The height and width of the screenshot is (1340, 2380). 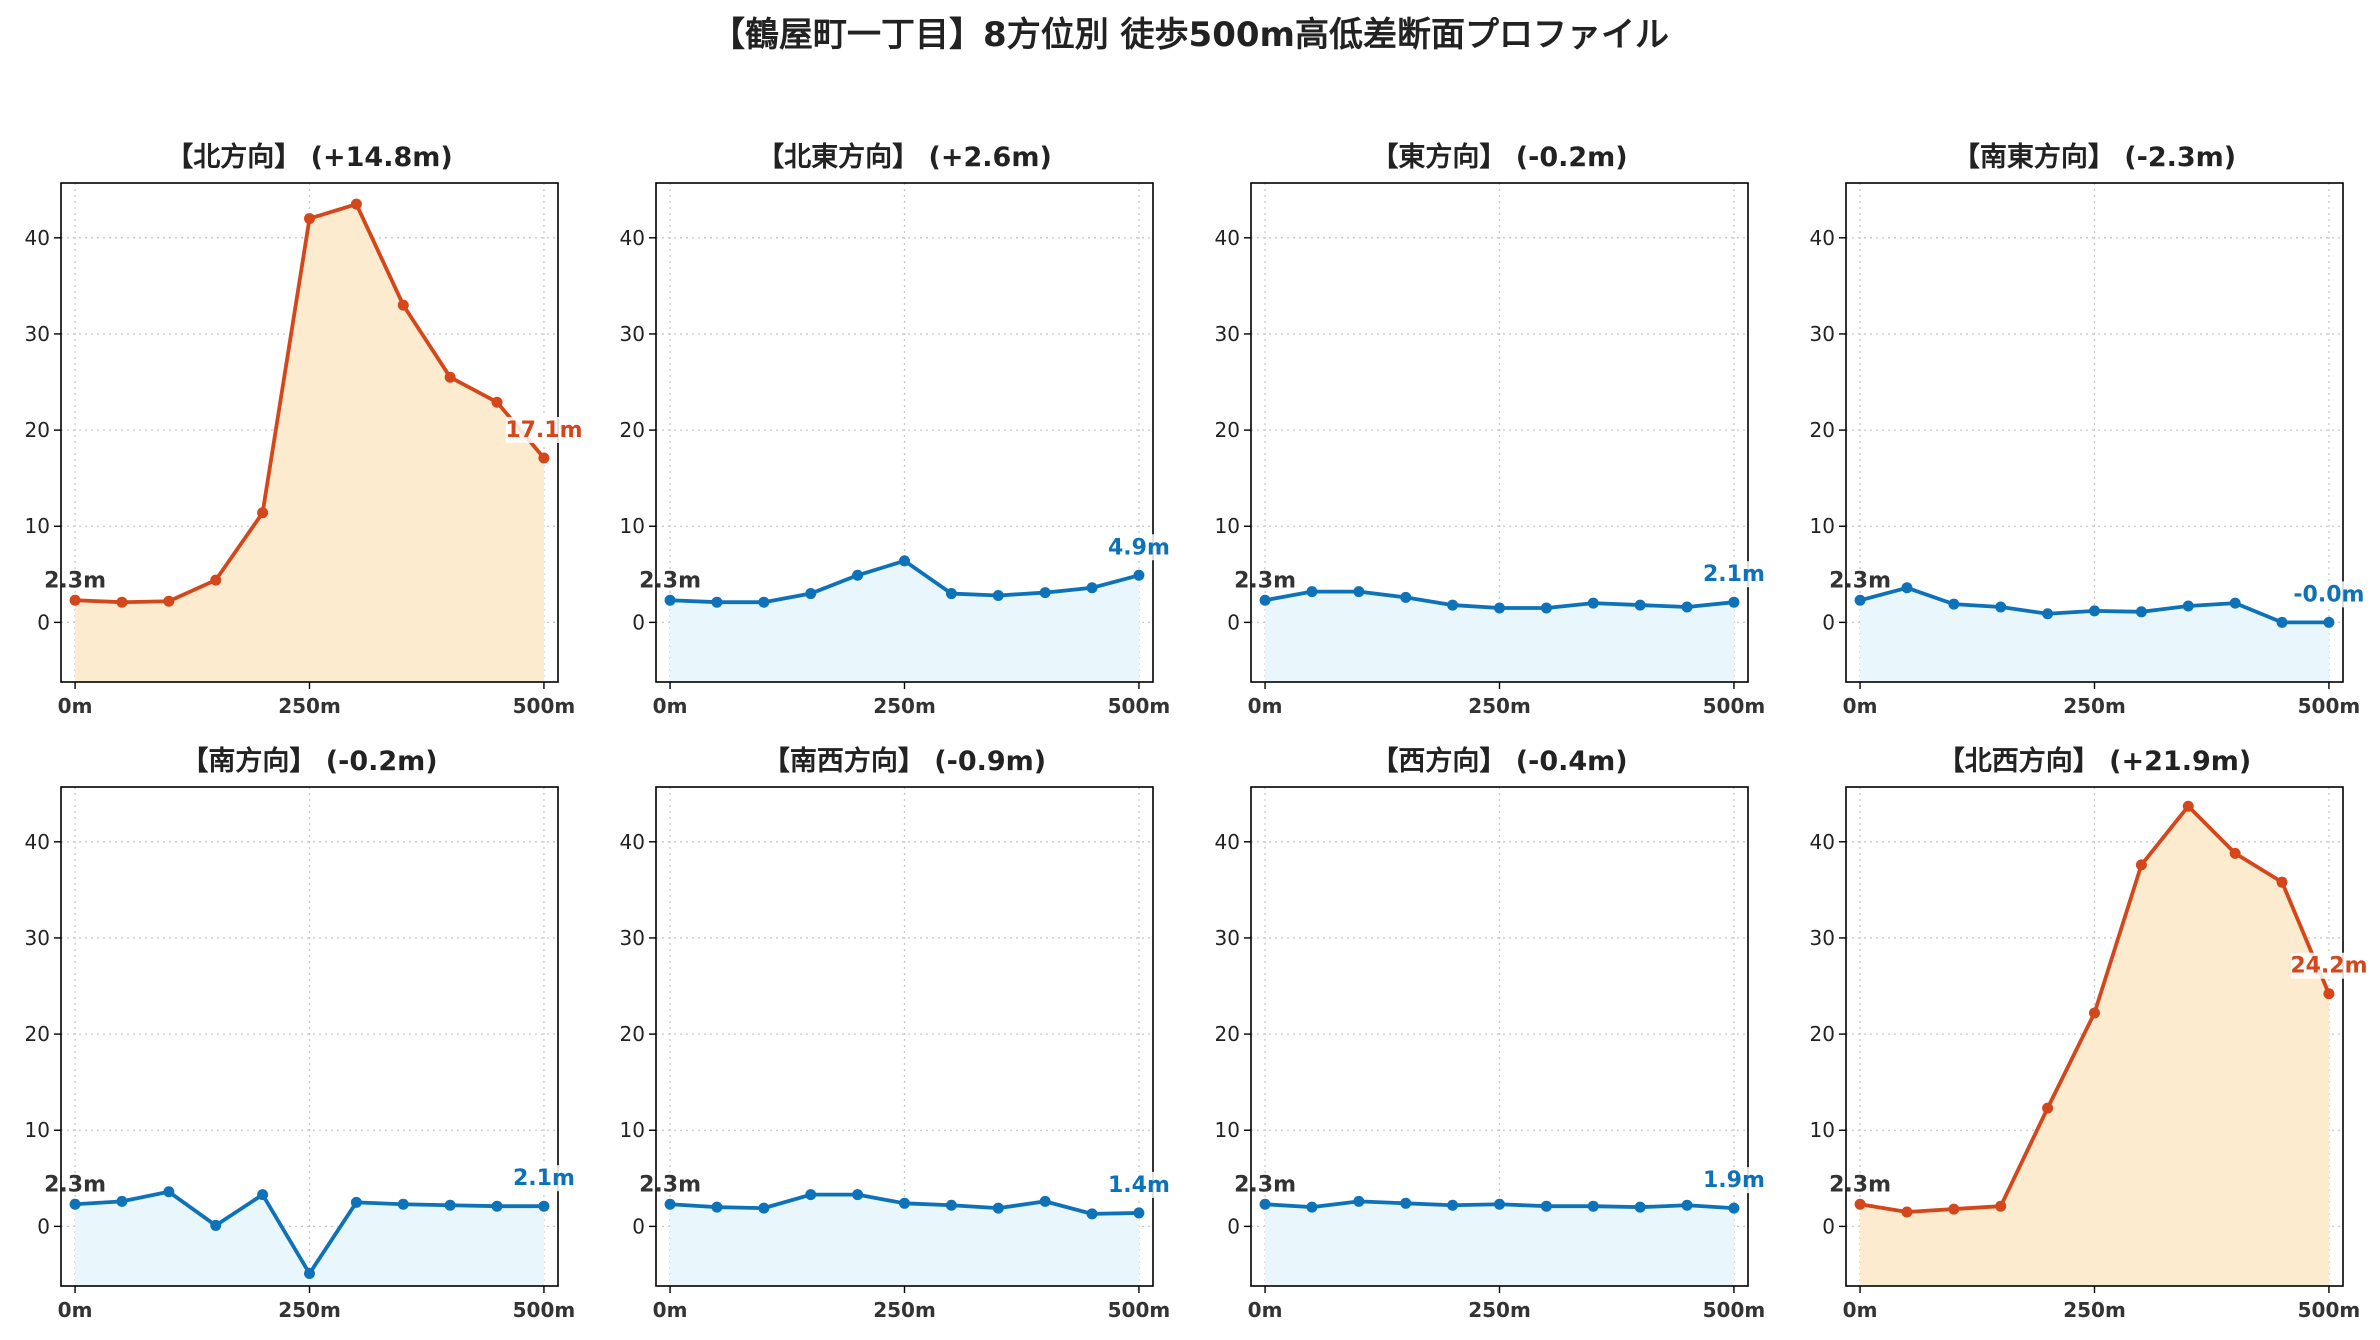 I want to click on panel-0-end-label: 17.1m, so click(x=543, y=430).